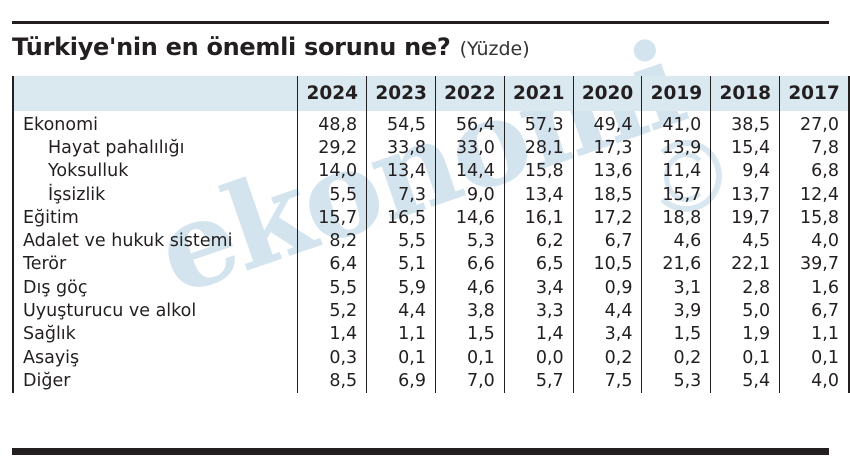 The height and width of the screenshot is (465, 850). I want to click on title-text: Türkiye'nin en önemli sorunu ne?, so click(231, 47).